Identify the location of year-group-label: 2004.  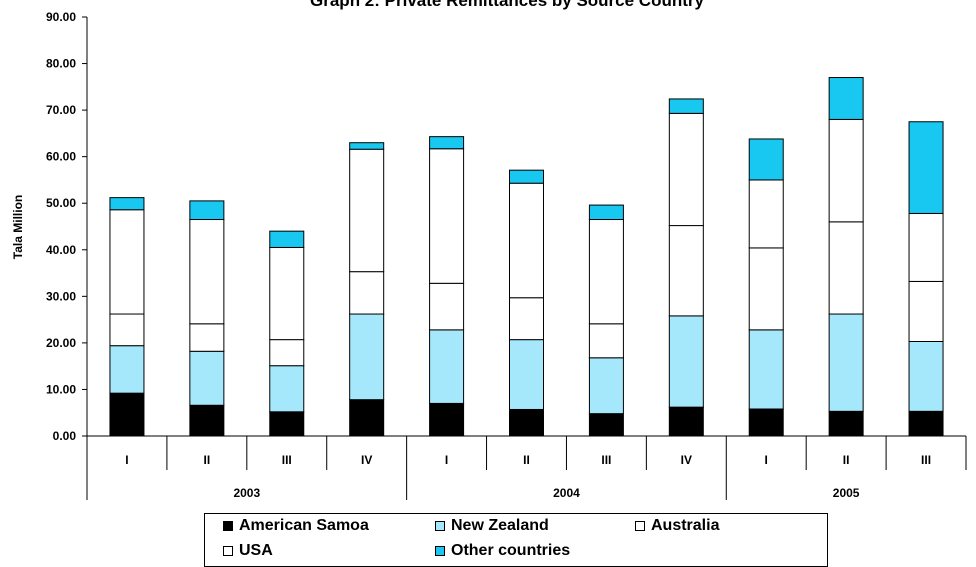
(566, 493).